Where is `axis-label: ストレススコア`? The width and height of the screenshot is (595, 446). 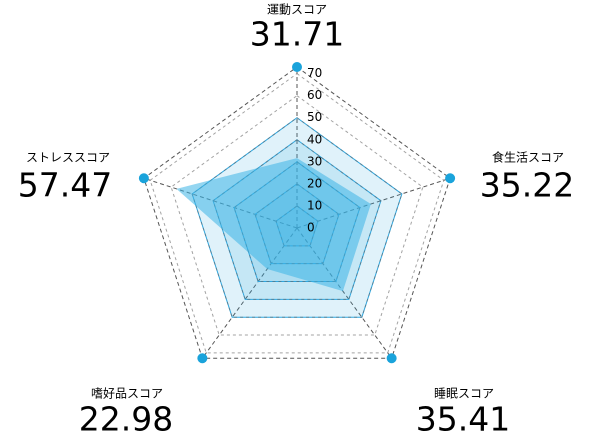 axis-label: ストレススコア is located at coordinates (68, 158).